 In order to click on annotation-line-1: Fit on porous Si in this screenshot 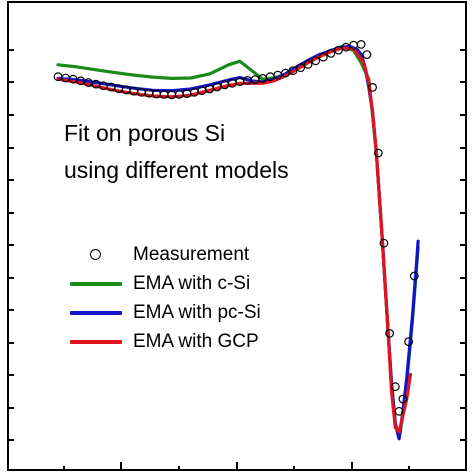, I will do `click(145, 133)`.